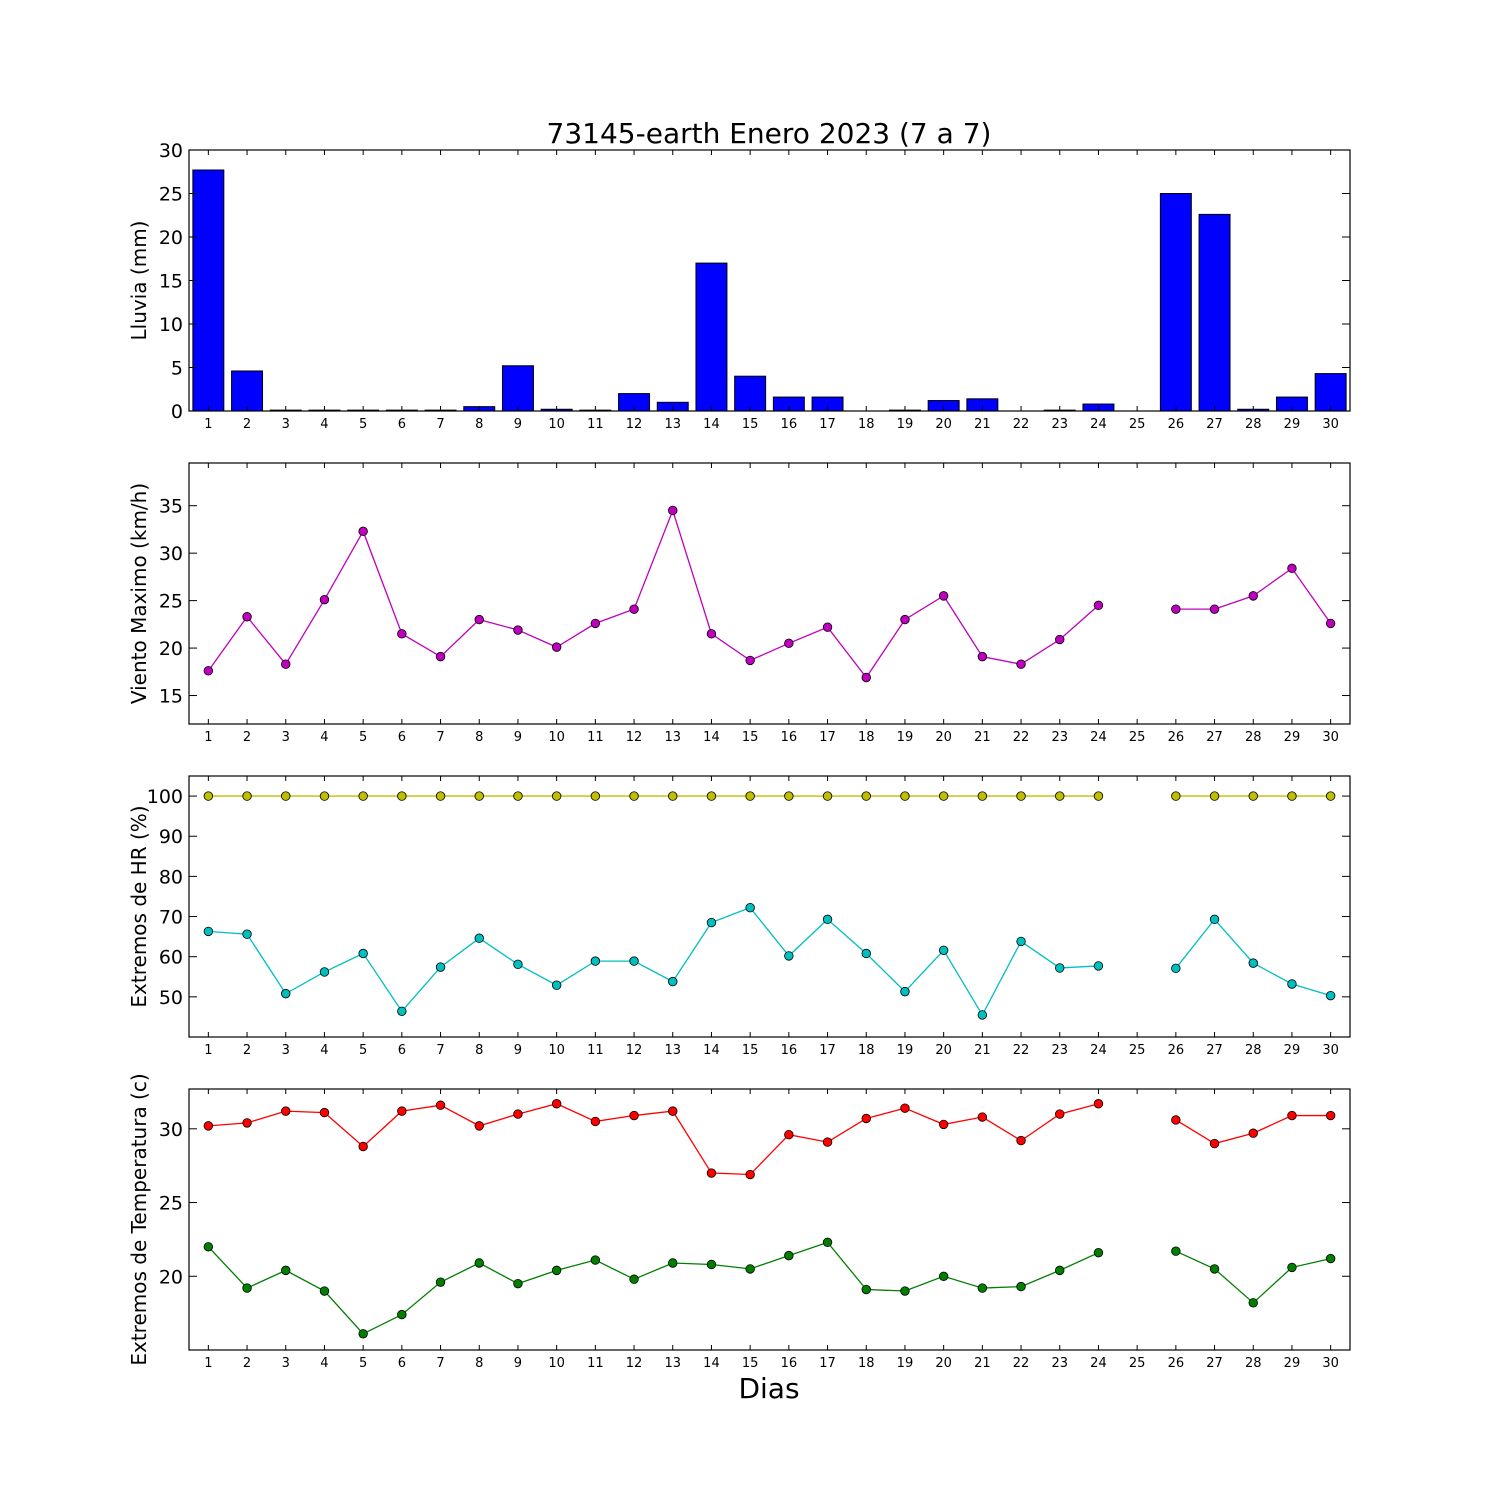 This screenshot has width=1500, height=1500. I want to click on plot-frame, so click(769, 906).